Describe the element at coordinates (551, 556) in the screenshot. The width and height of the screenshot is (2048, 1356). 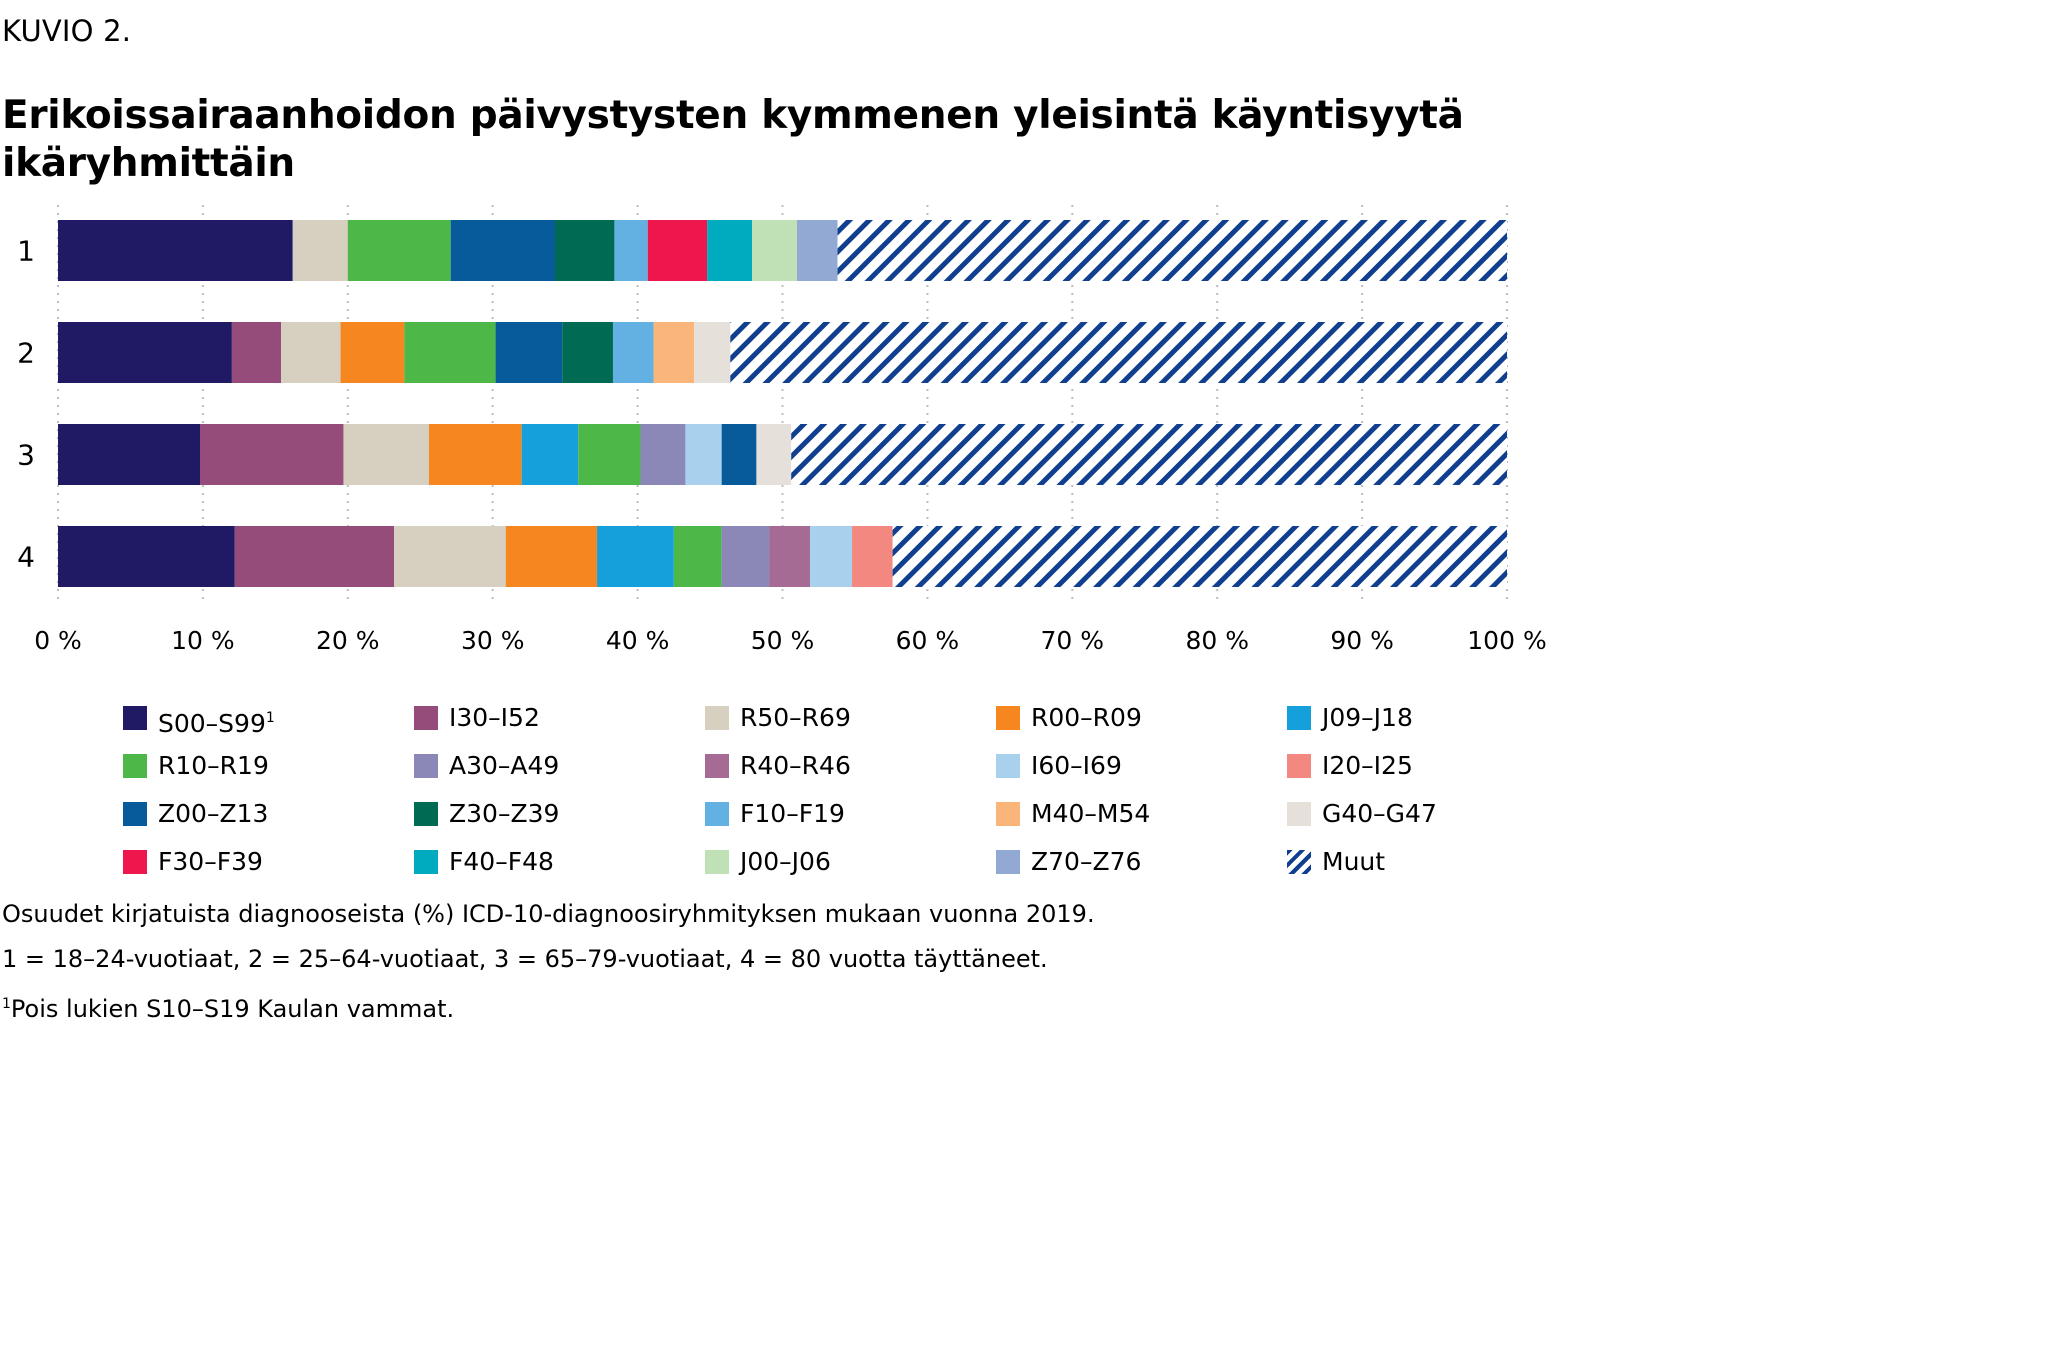
I see `bar-segment-4-R00–R09` at that location.